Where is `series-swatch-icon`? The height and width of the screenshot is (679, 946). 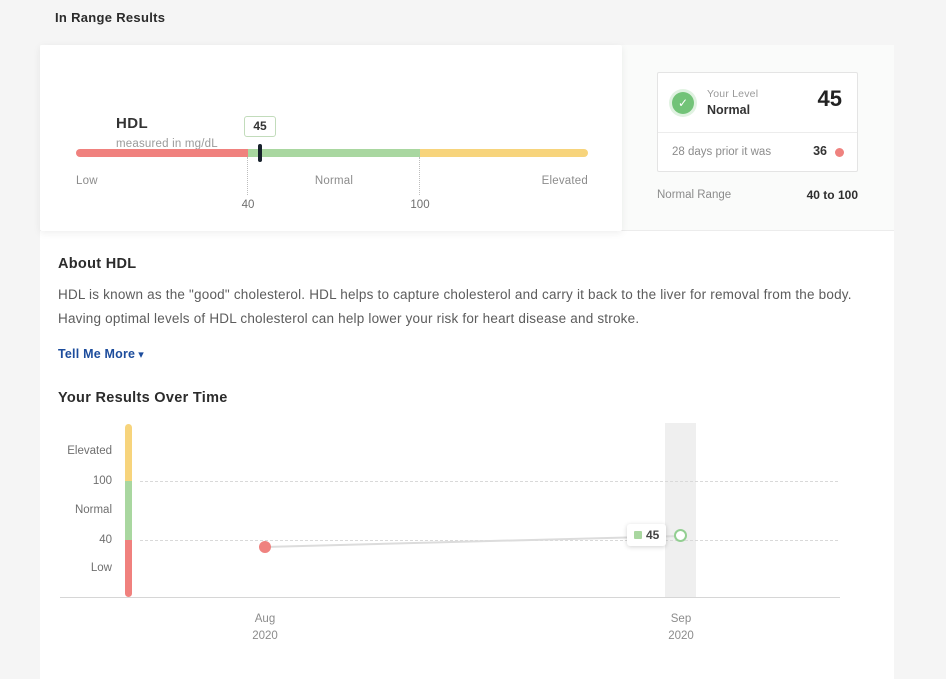 series-swatch-icon is located at coordinates (638, 535).